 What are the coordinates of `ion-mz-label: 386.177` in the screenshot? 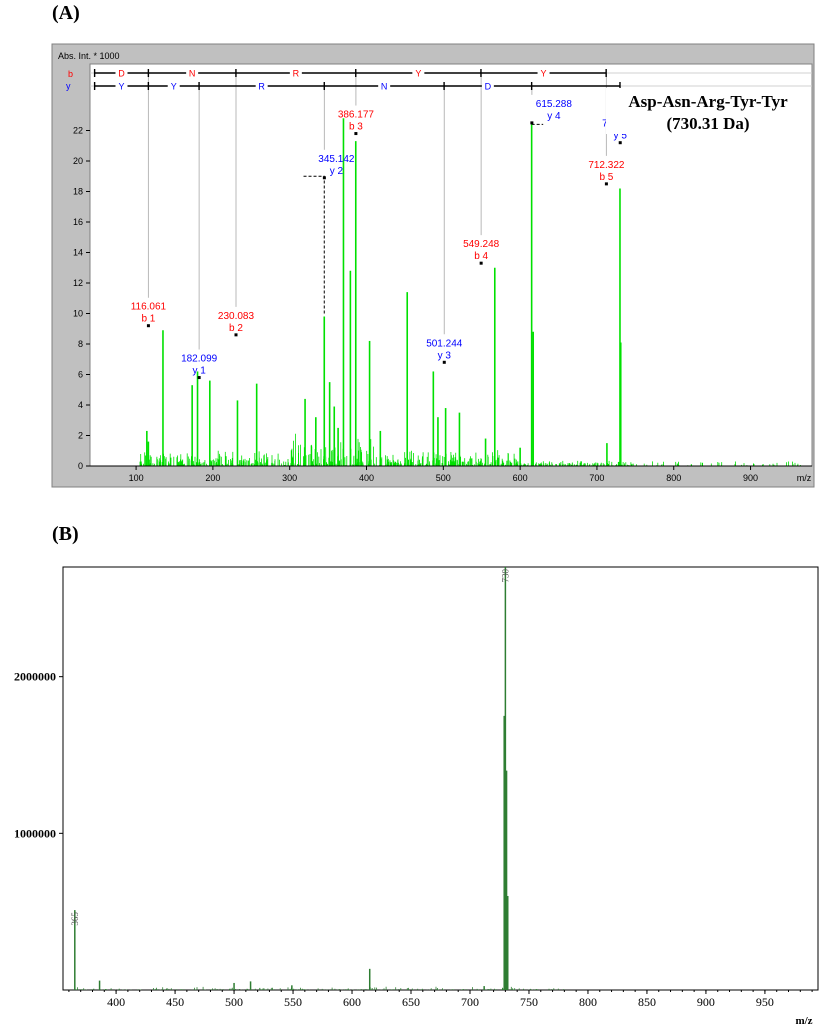 It's located at (356, 115).